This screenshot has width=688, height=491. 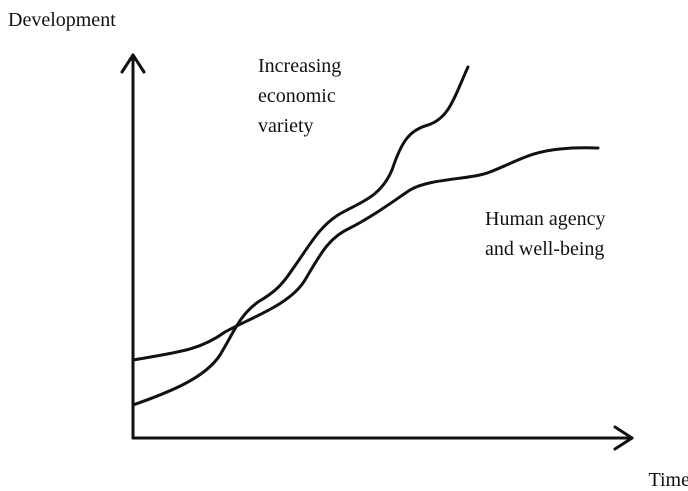 I want to click on curve-label: Increasing, so click(x=299, y=66).